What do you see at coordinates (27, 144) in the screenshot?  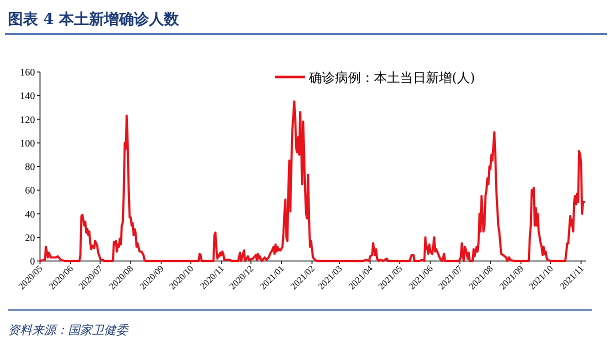 I see `y-tick-label: 100` at bounding box center [27, 144].